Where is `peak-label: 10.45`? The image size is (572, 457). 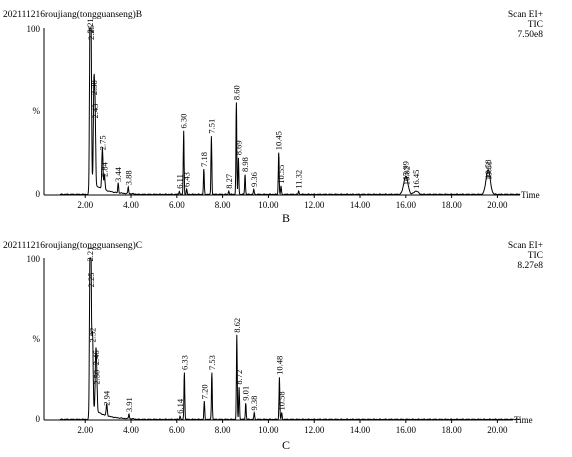
peak-label: 10.45 is located at coordinates (279, 140).